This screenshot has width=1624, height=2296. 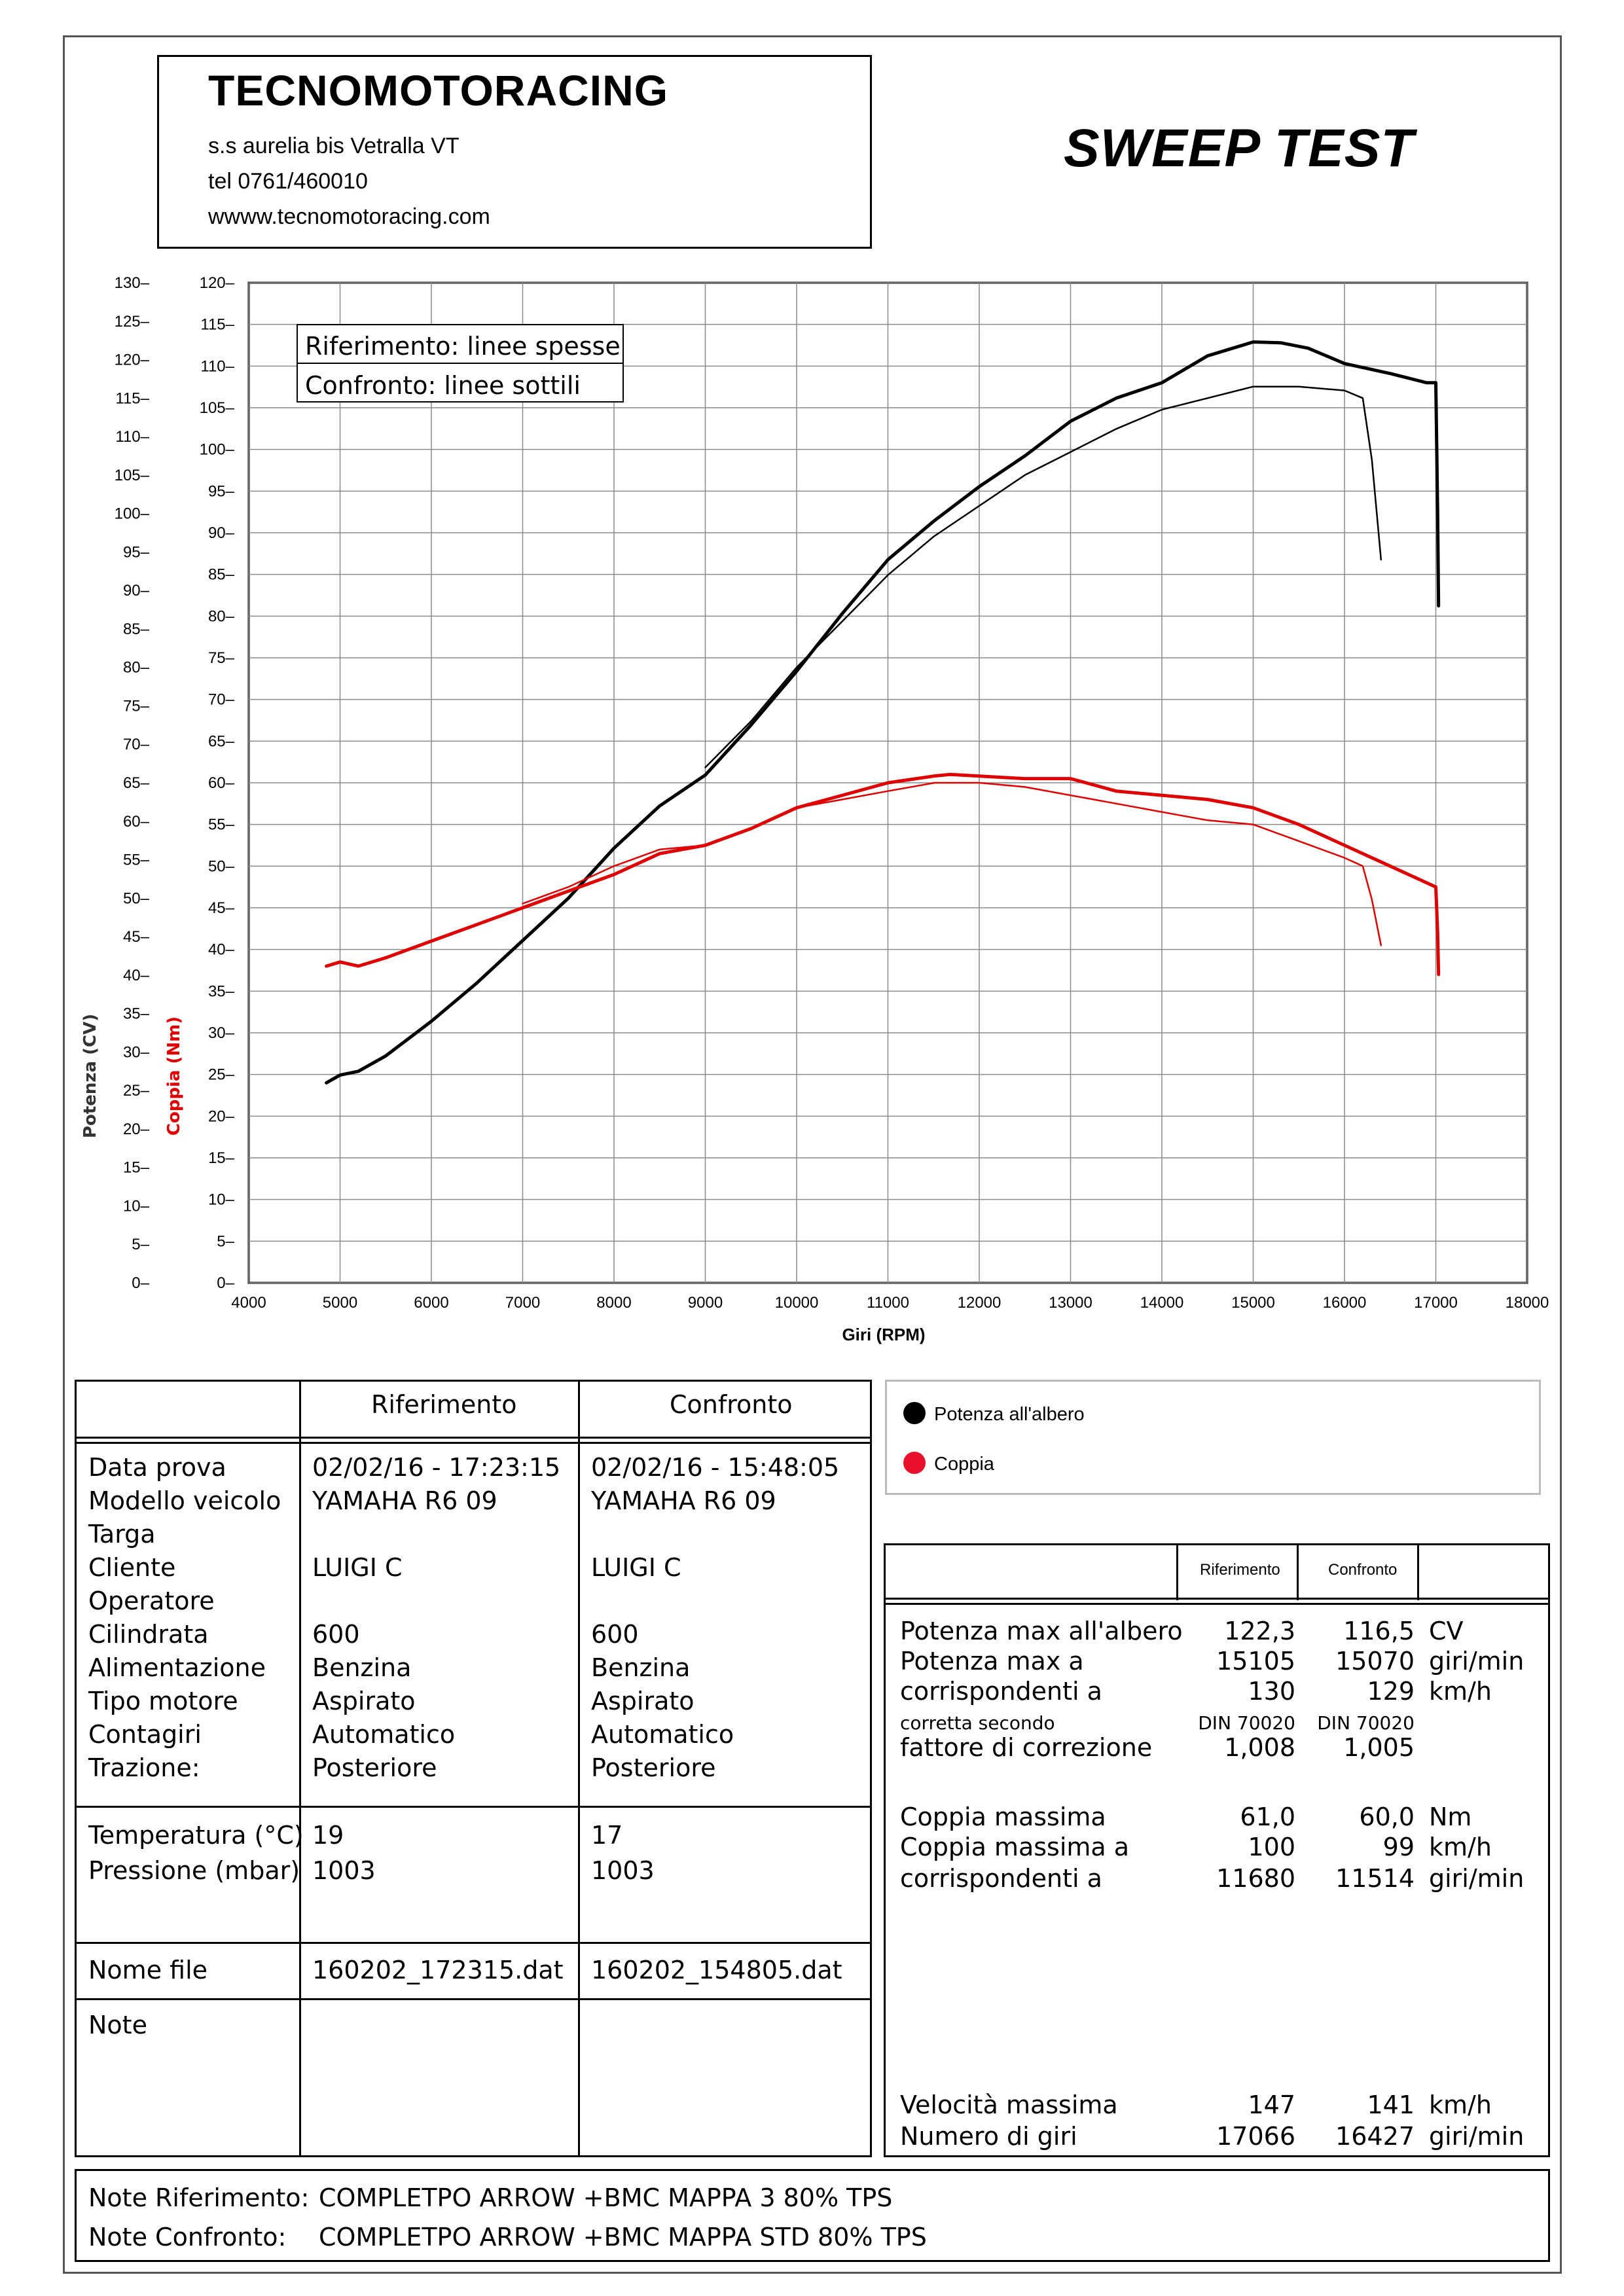 What do you see at coordinates (443, 385) in the screenshot?
I see `legend-thin-lines: Confronto: linee sottili` at bounding box center [443, 385].